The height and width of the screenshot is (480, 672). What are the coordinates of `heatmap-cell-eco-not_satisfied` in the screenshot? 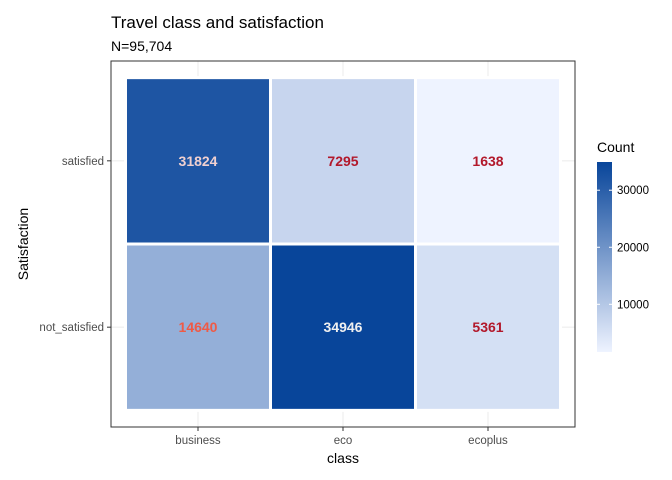 It's located at (343, 327).